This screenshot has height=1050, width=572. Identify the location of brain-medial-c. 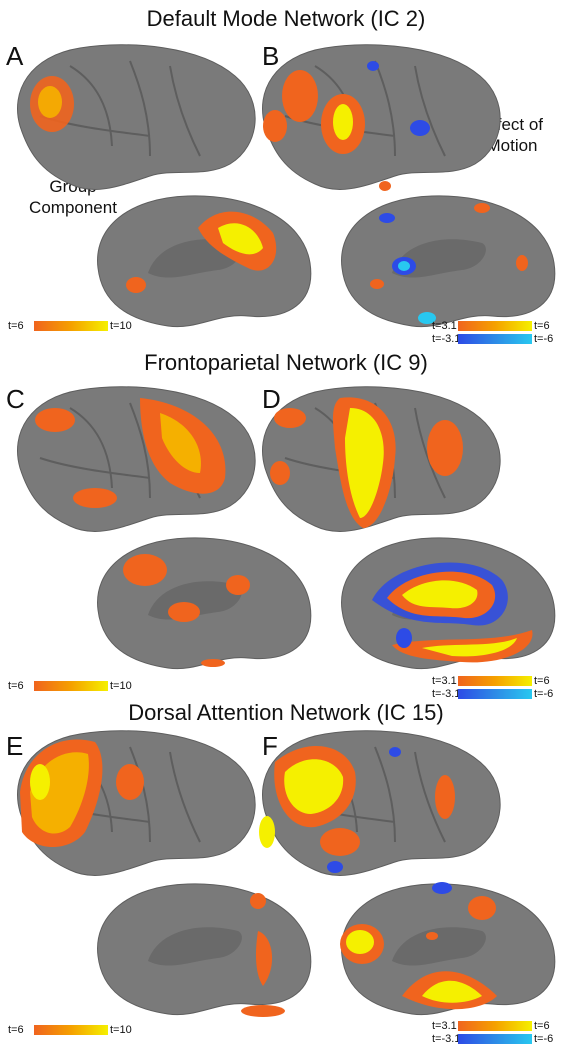
(204, 603).